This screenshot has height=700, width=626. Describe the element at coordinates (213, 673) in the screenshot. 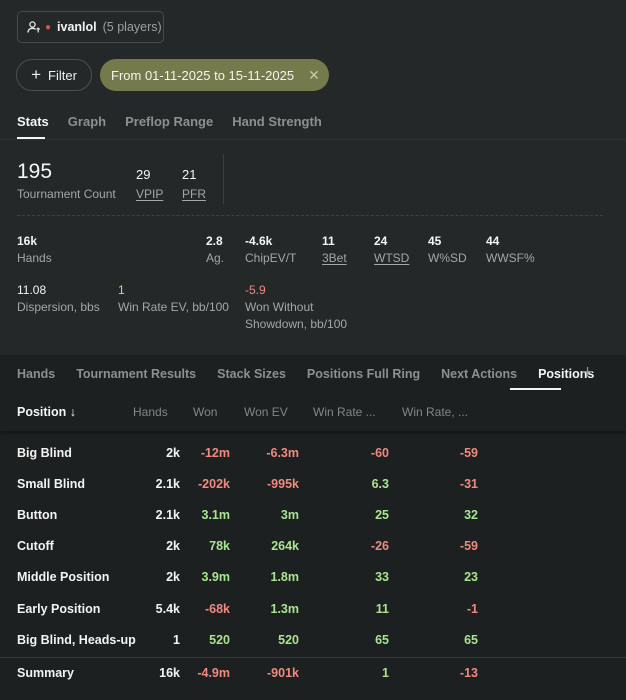

I see `cell-won: -4.9m` at that location.